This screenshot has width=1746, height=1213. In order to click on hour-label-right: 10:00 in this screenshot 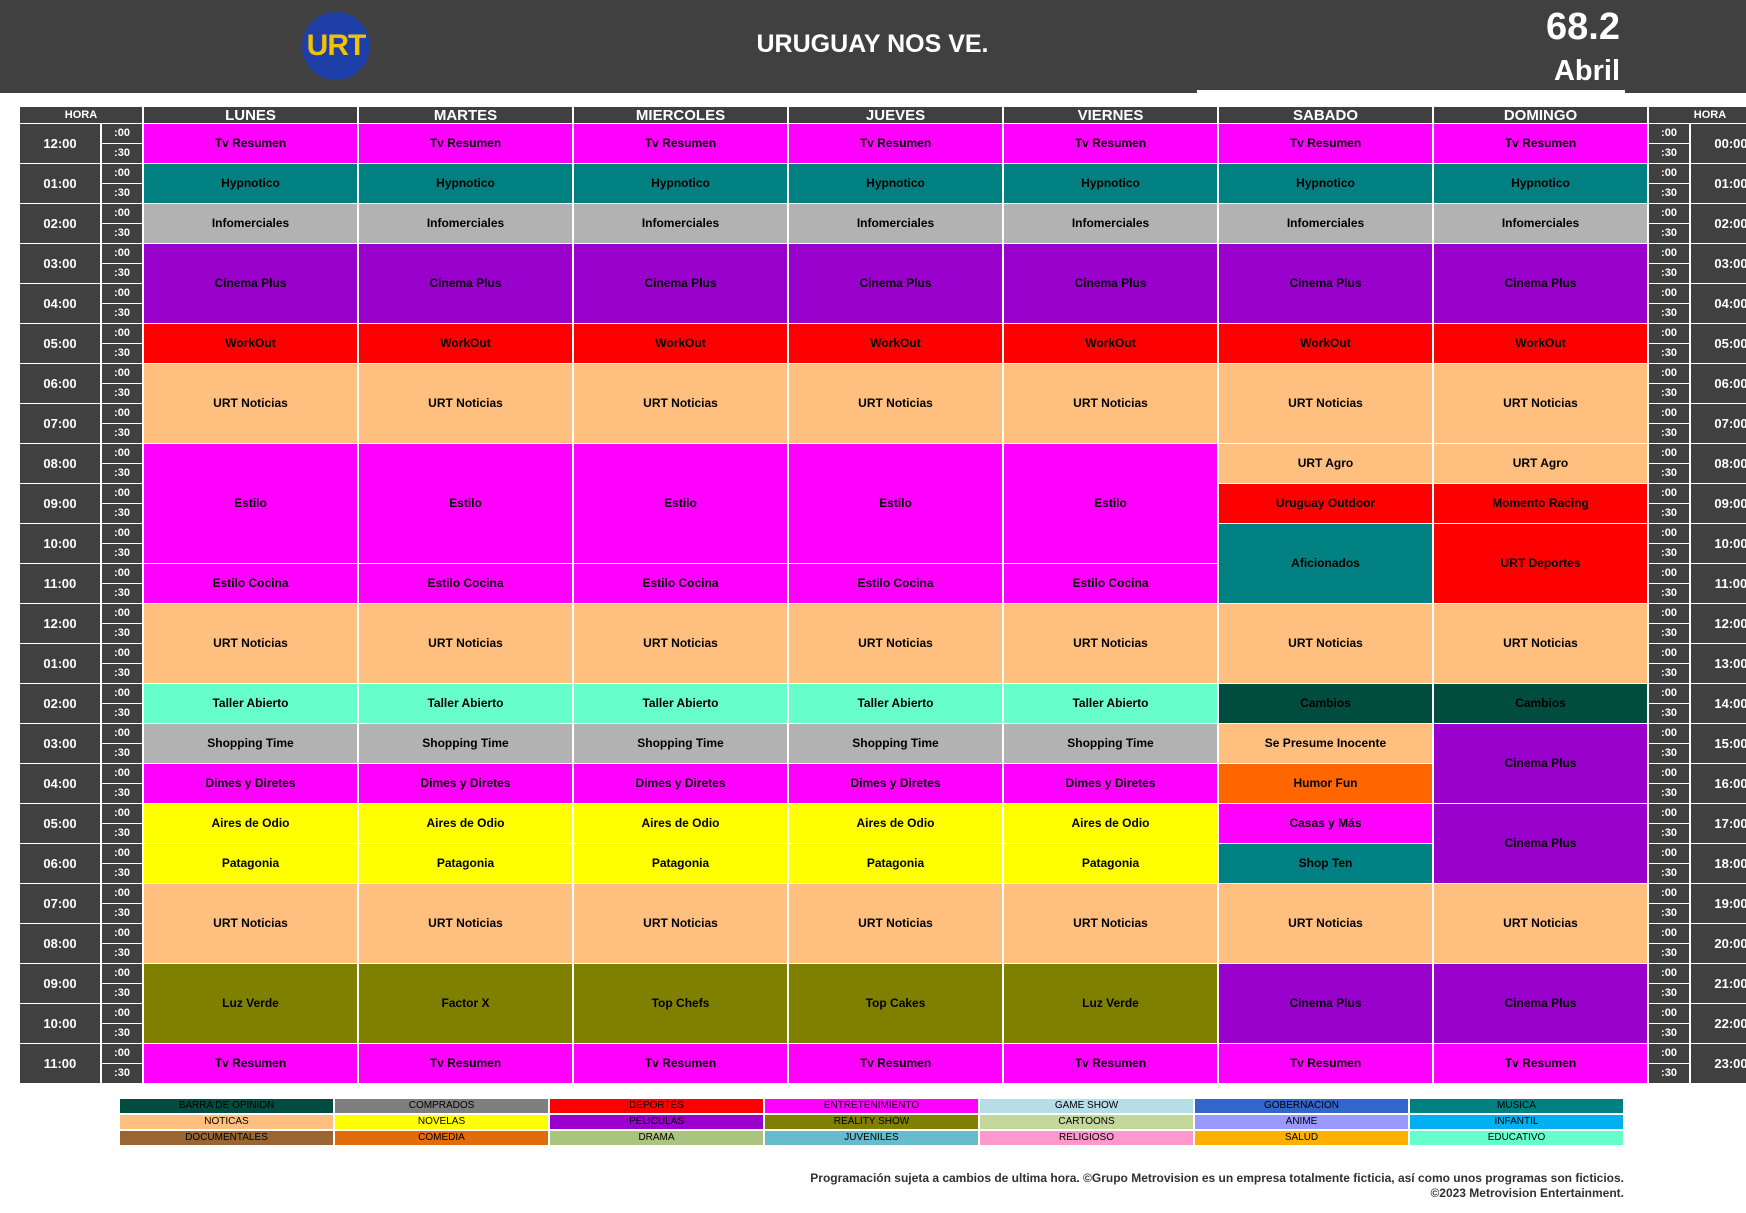, I will do `click(1718, 543)`.